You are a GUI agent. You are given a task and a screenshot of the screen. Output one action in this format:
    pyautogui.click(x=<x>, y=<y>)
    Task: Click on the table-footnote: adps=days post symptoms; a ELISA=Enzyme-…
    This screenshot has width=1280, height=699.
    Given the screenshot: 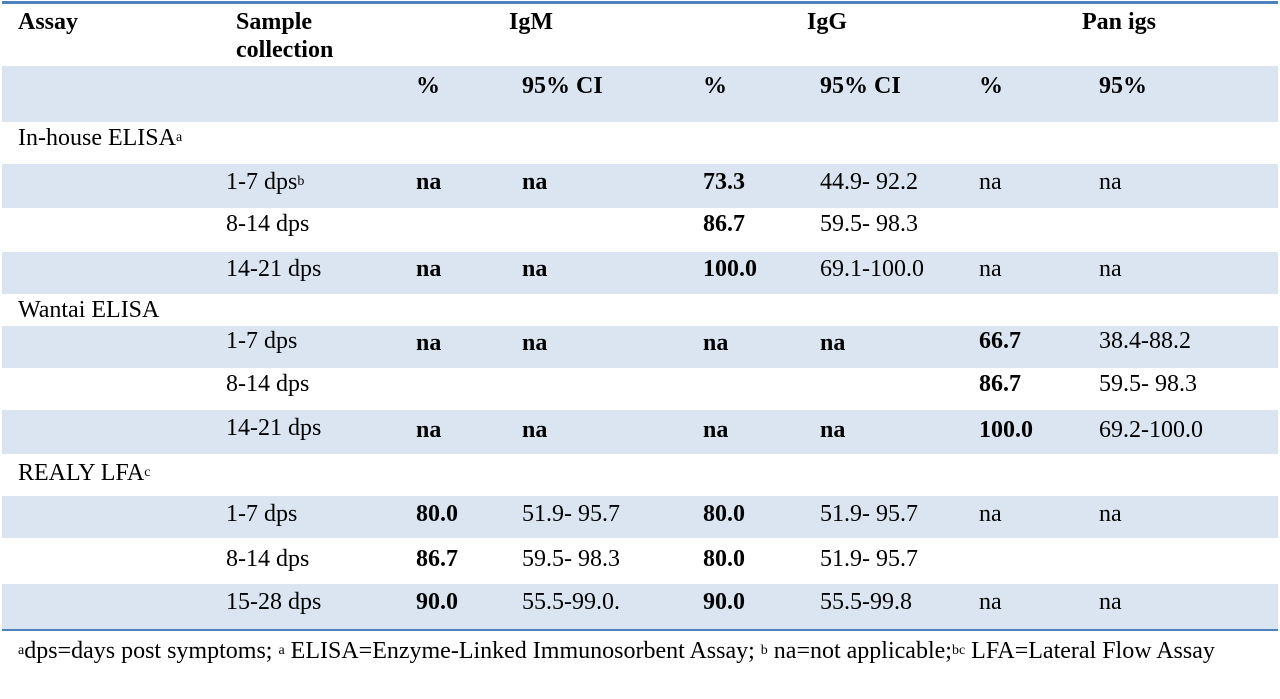 What is the action you would take?
    pyautogui.click(x=643, y=651)
    